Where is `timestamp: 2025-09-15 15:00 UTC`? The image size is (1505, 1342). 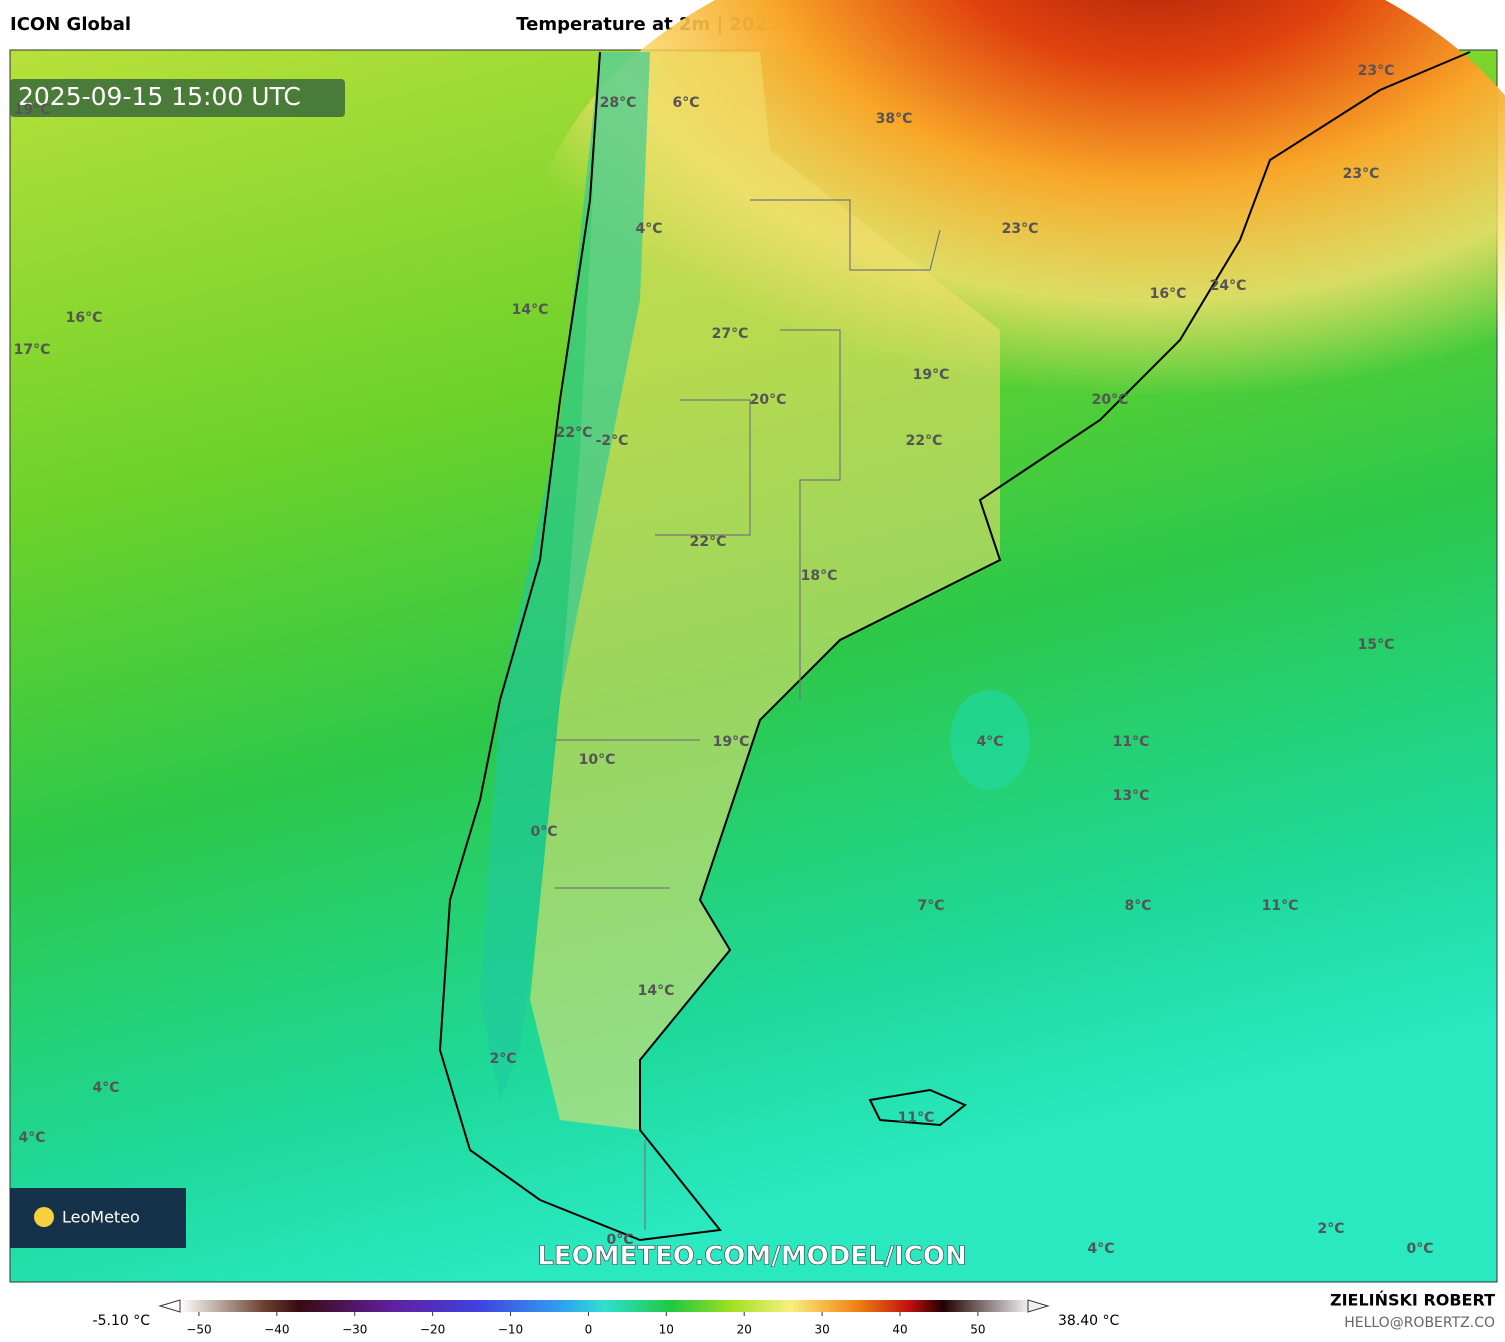 timestamp: 2025-09-15 15:00 UTC is located at coordinates (159, 96).